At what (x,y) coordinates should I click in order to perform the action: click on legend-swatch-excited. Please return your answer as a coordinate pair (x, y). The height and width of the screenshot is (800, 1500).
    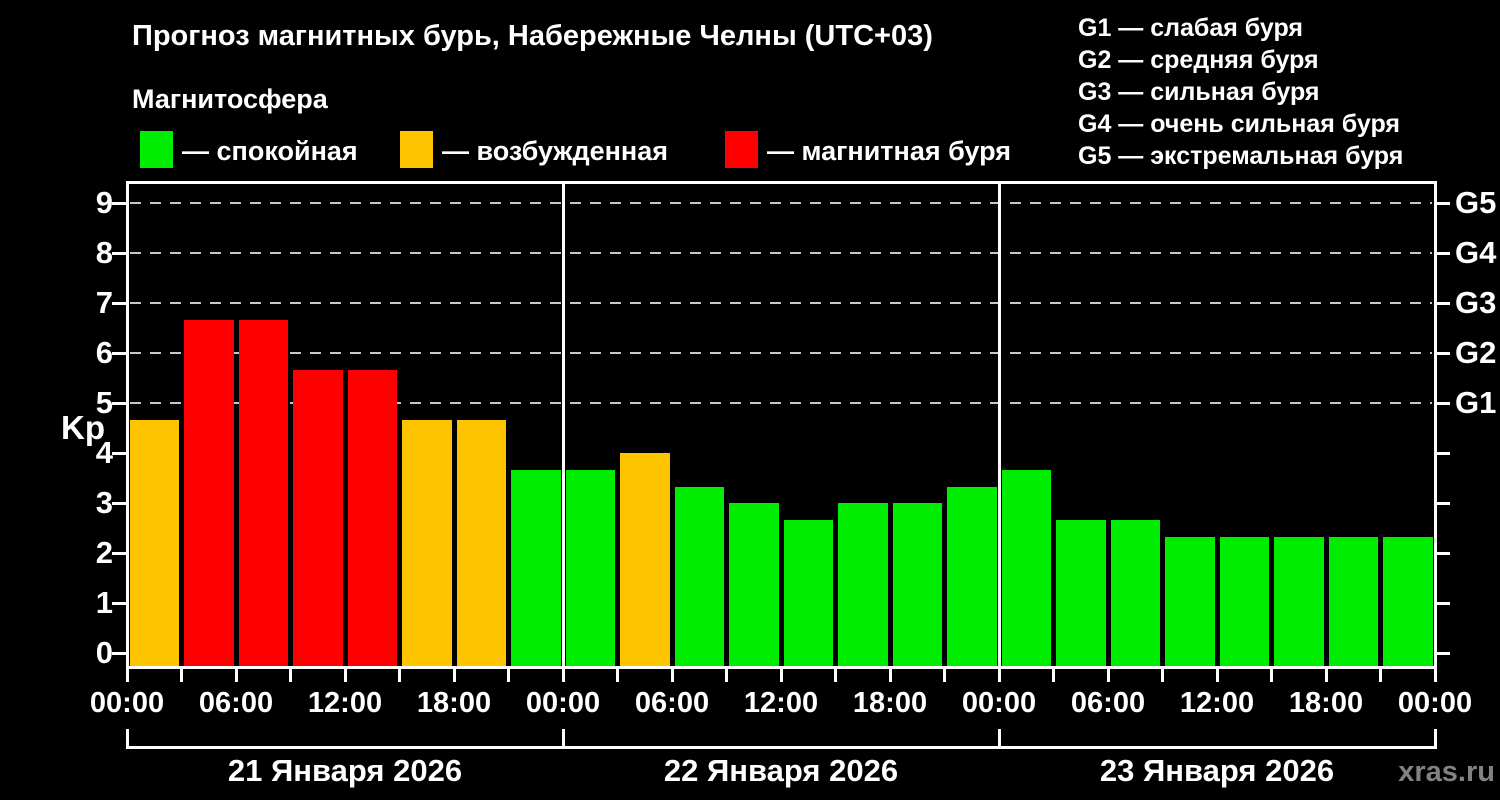
    Looking at the image, I should click on (416, 149).